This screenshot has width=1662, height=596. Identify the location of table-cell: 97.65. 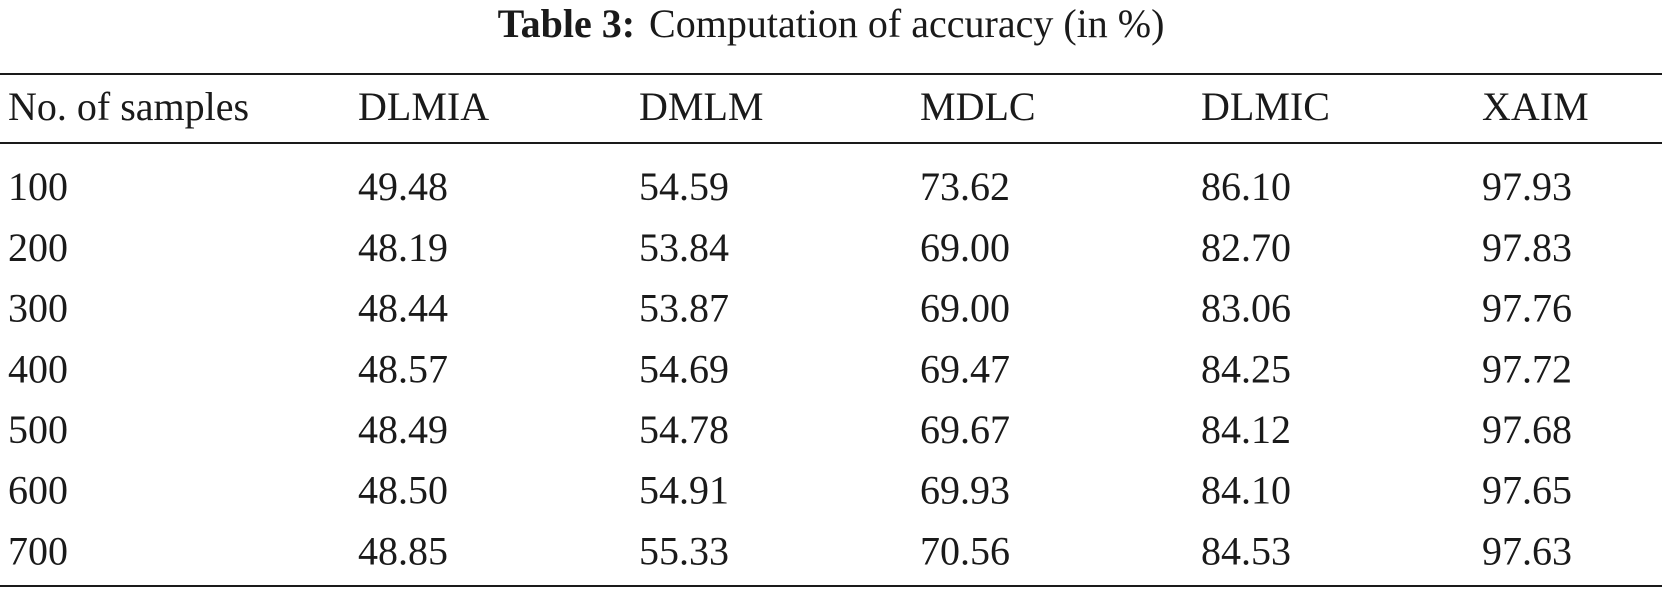
(1527, 490).